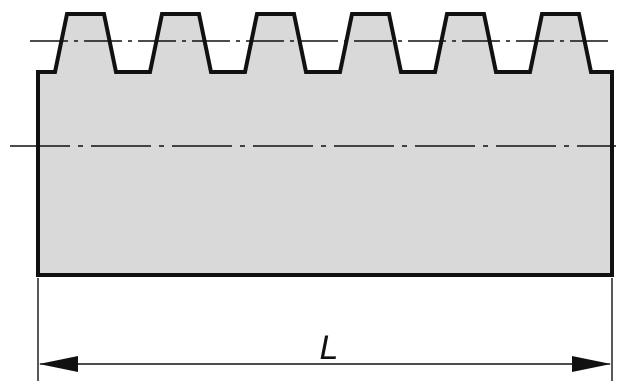 Image resolution: width=622 pixels, height=381 pixels. Describe the element at coordinates (591, 364) in the screenshot. I see `dimension-arrow-right` at that location.